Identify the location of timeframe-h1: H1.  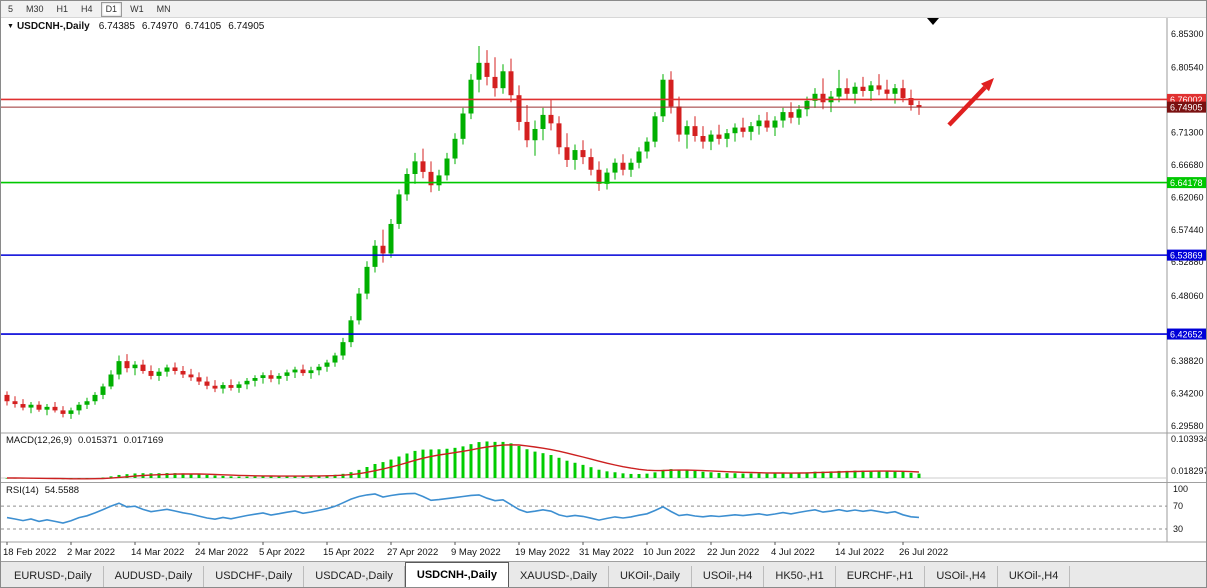
(62, 8).